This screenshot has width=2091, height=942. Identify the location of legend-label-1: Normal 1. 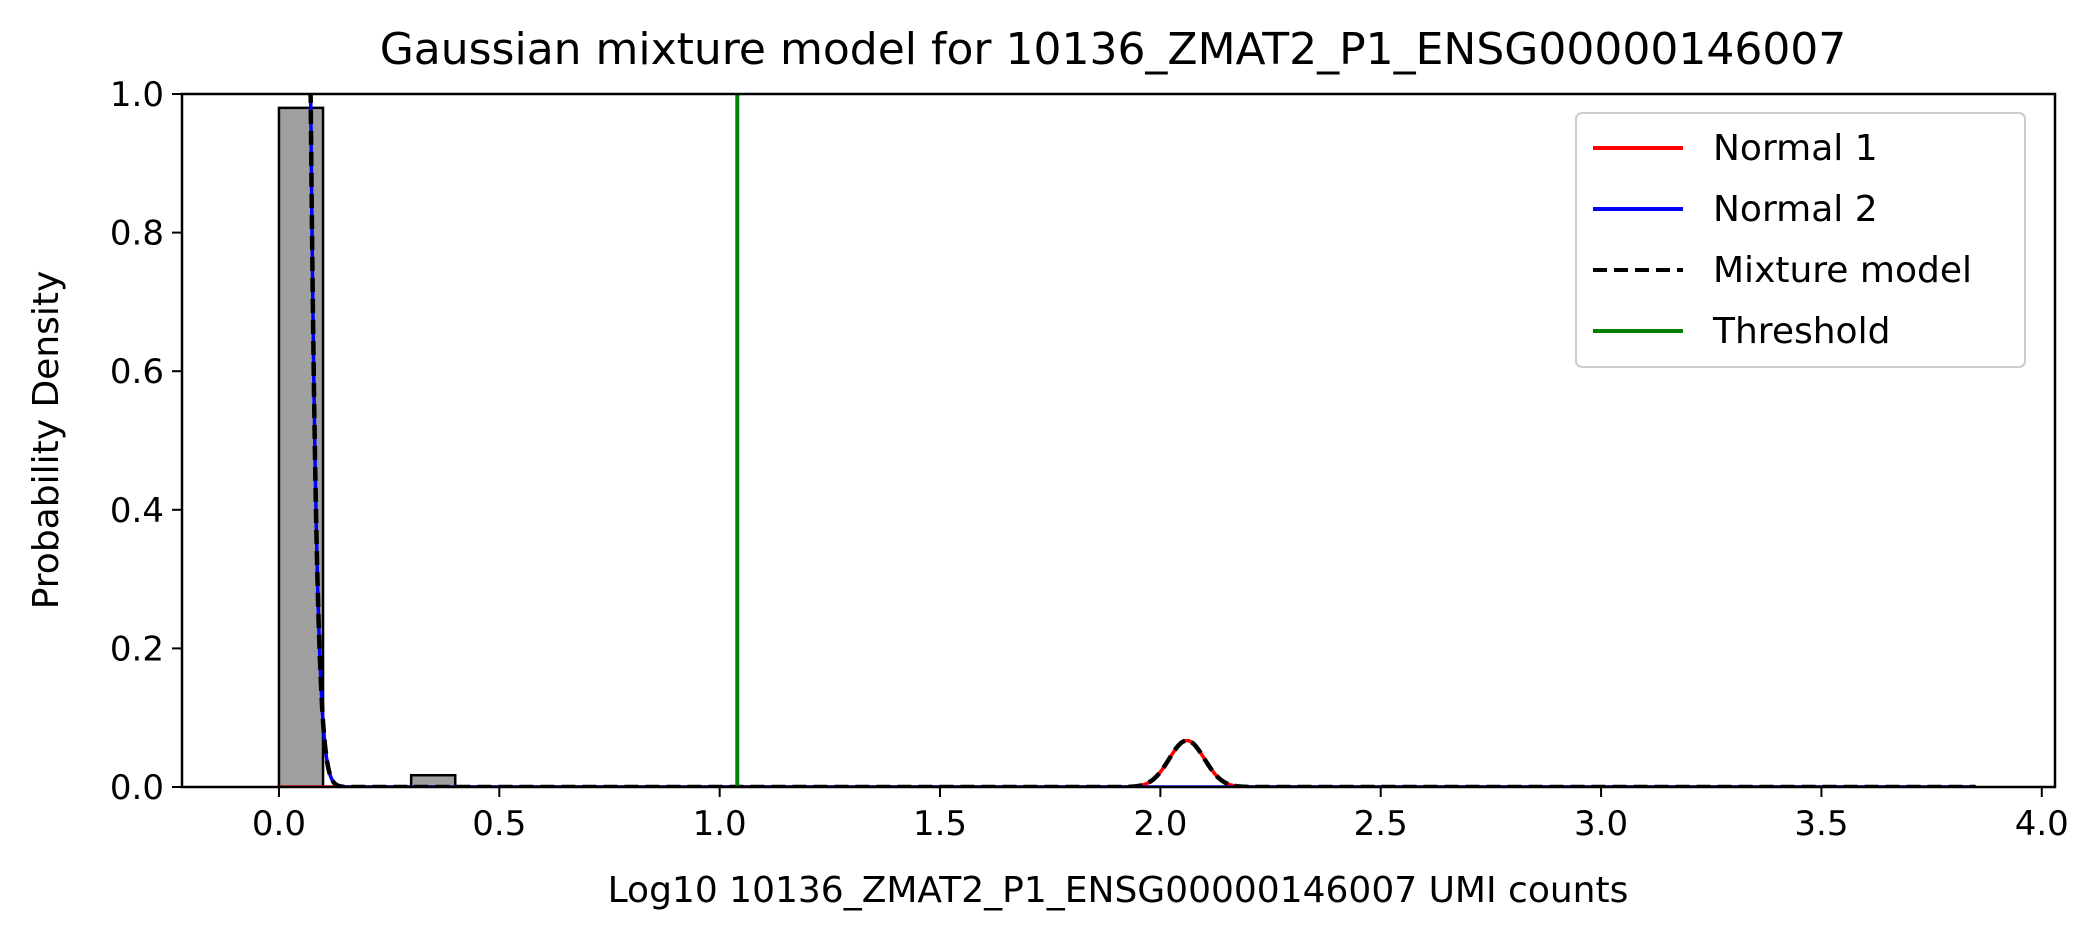
(1795, 148).